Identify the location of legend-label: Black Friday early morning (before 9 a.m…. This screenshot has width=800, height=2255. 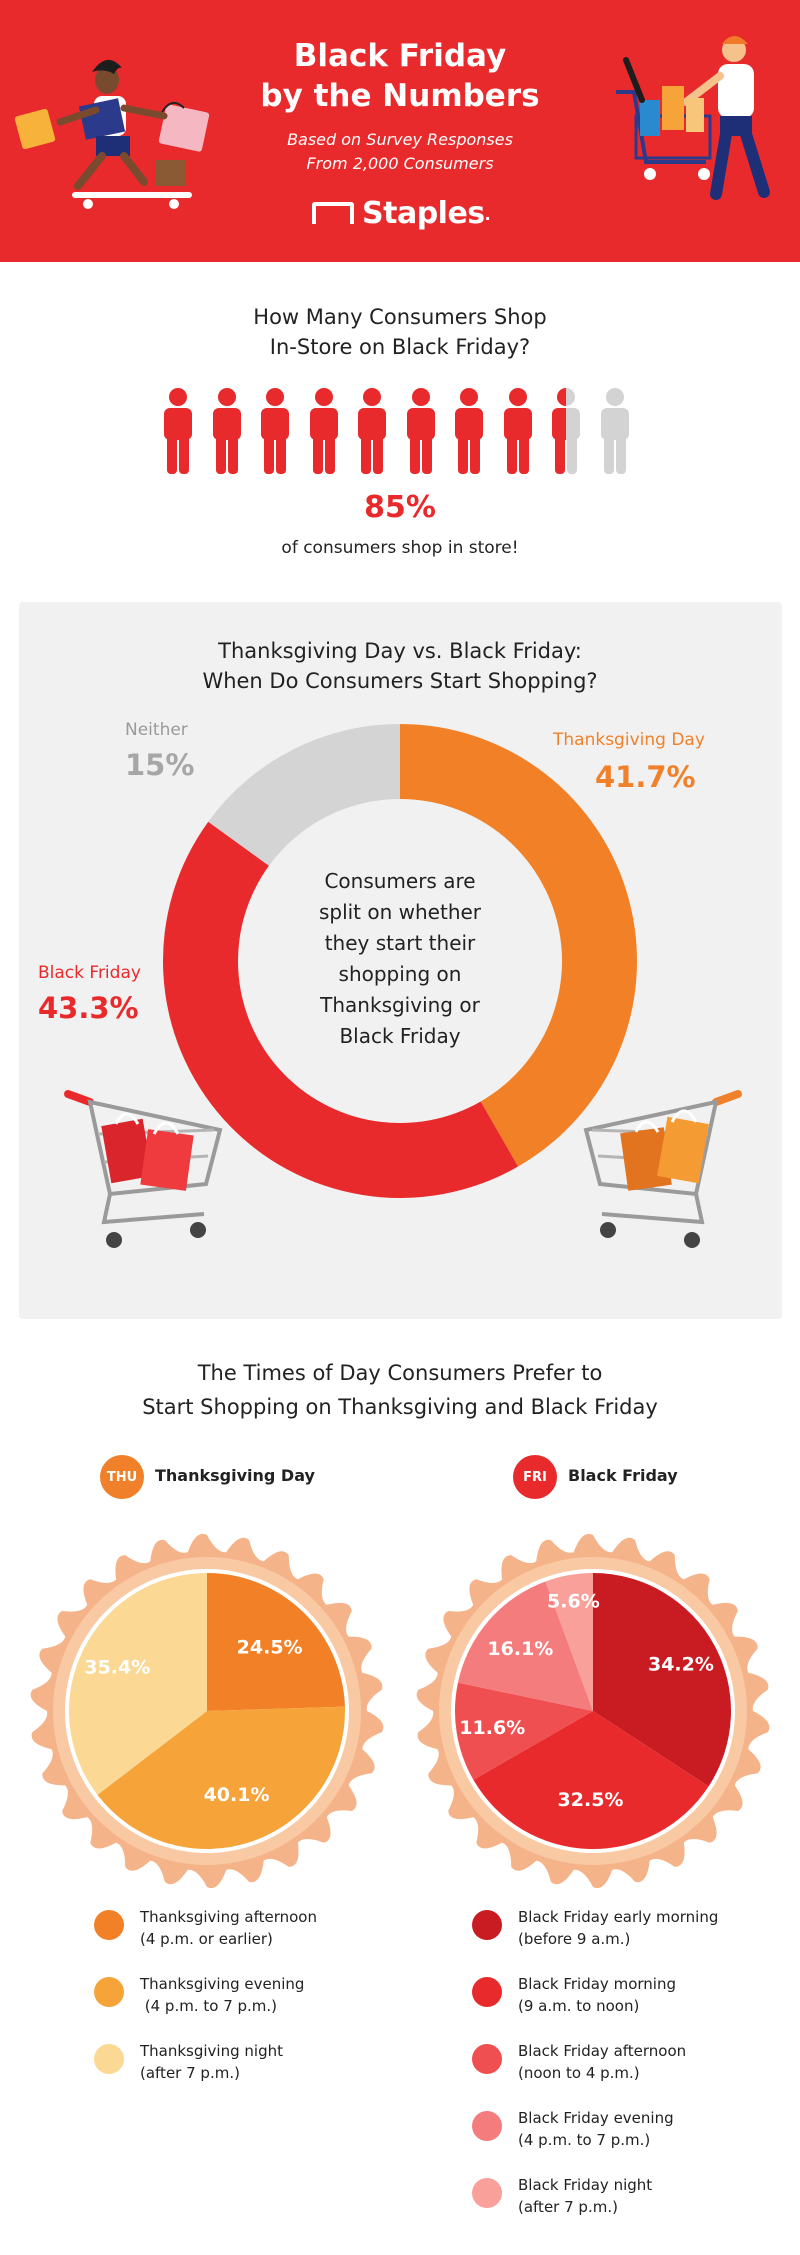
(618, 1928).